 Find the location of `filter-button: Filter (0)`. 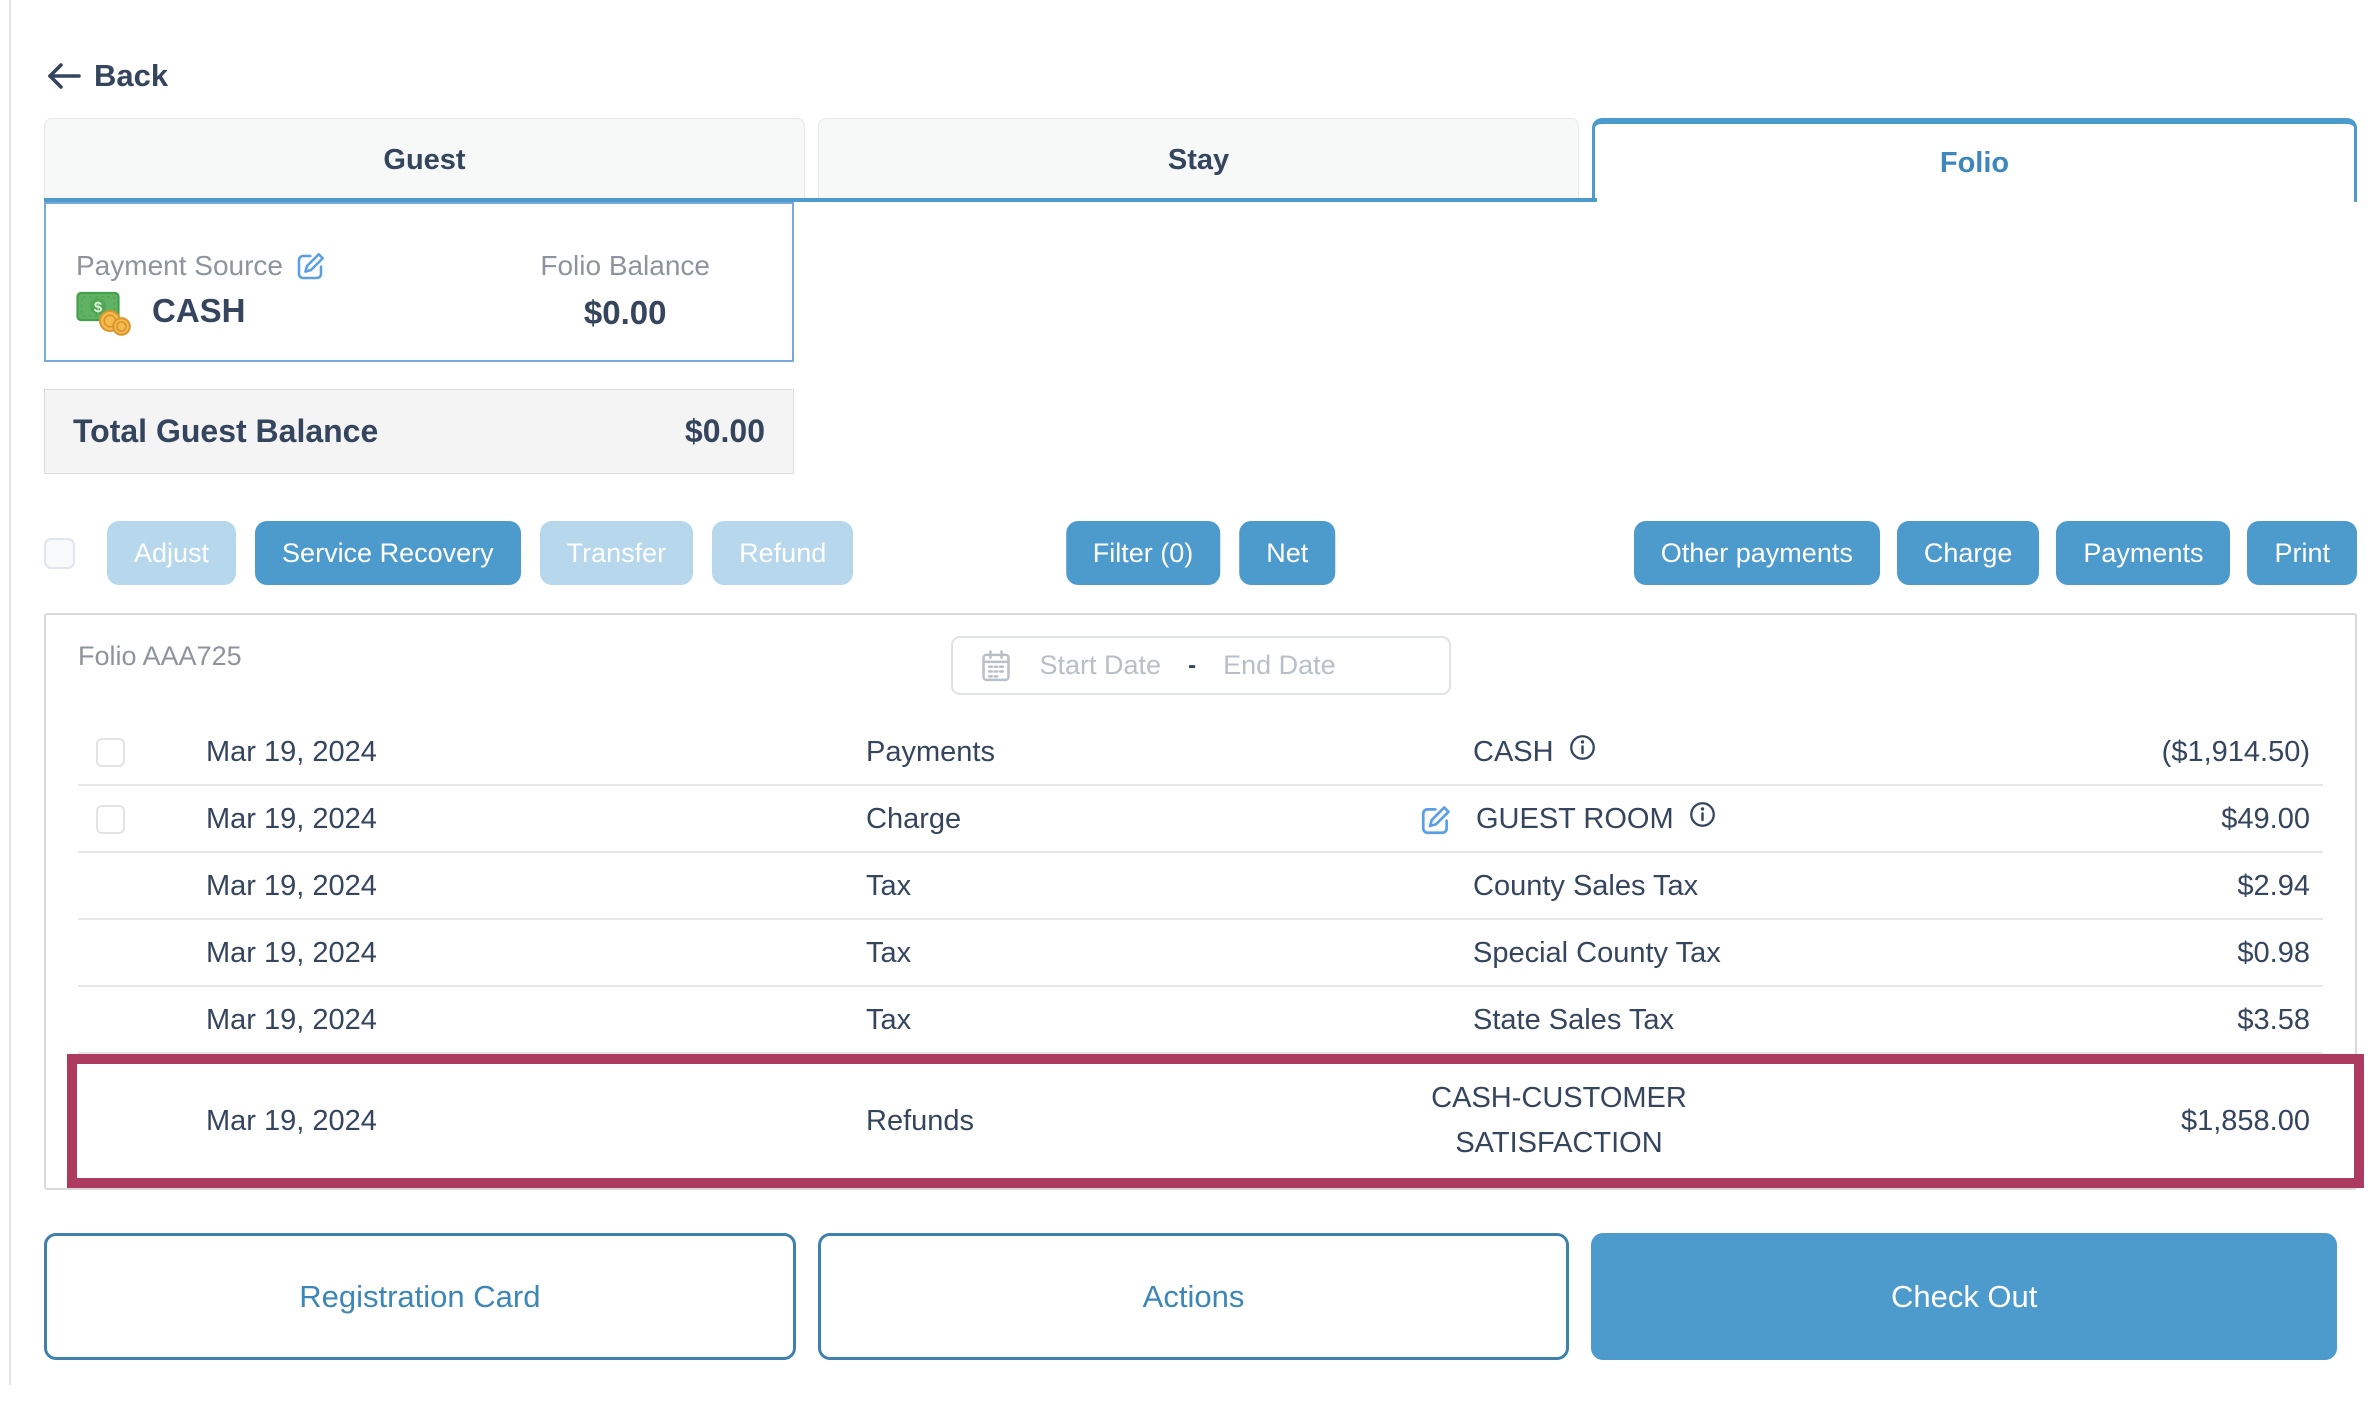

filter-button: Filter (0) is located at coordinates (1143, 553).